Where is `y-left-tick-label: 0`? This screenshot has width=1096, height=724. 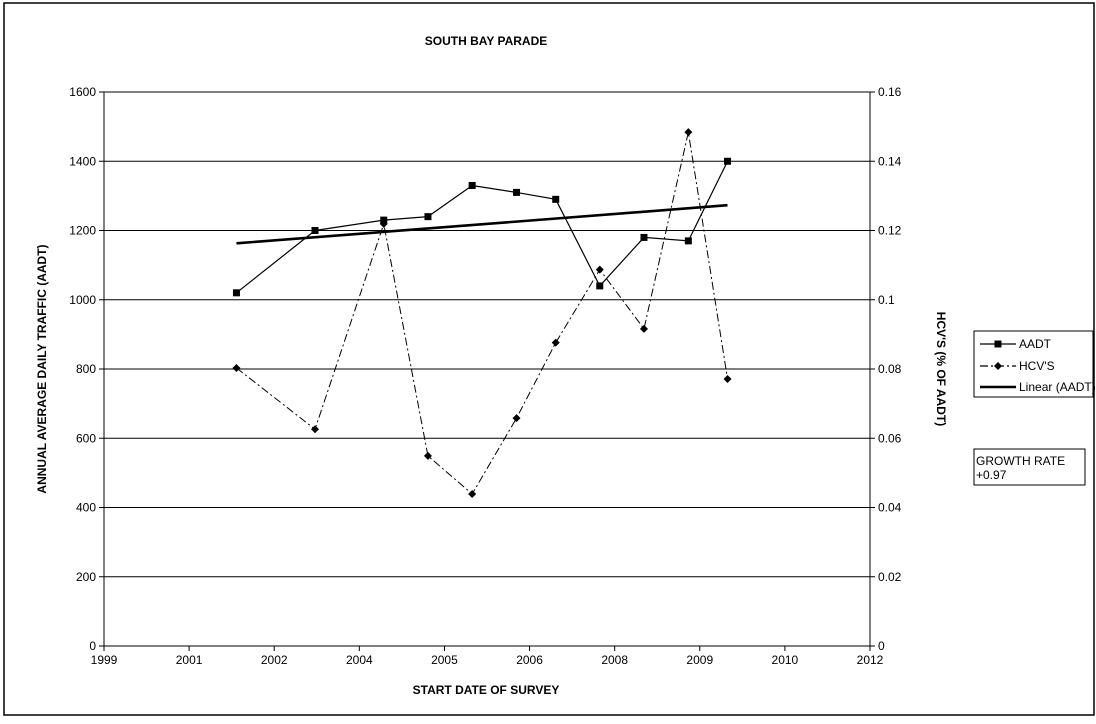 y-left-tick-label: 0 is located at coordinates (92, 646).